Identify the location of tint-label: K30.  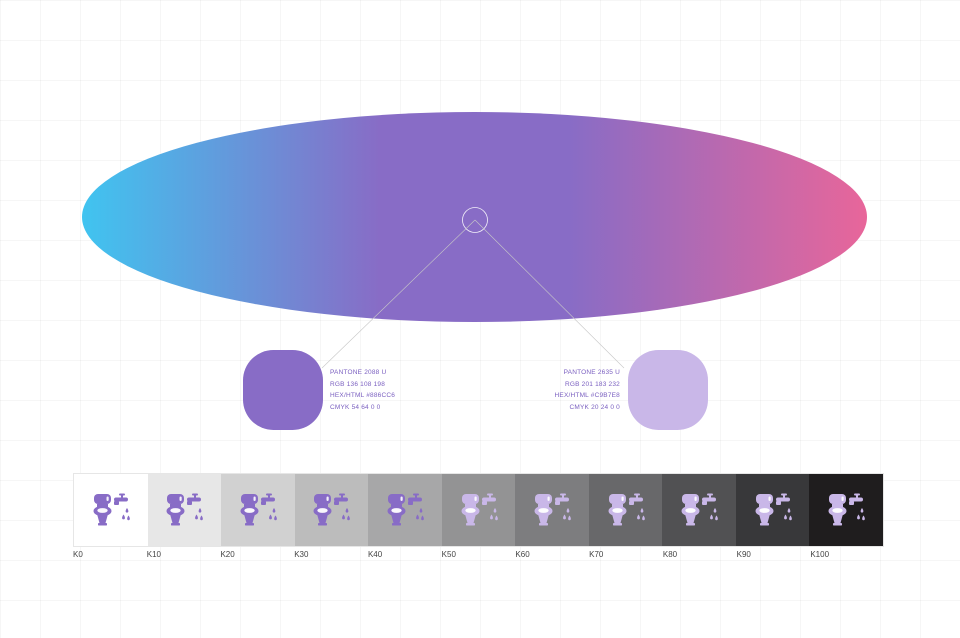
(301, 554).